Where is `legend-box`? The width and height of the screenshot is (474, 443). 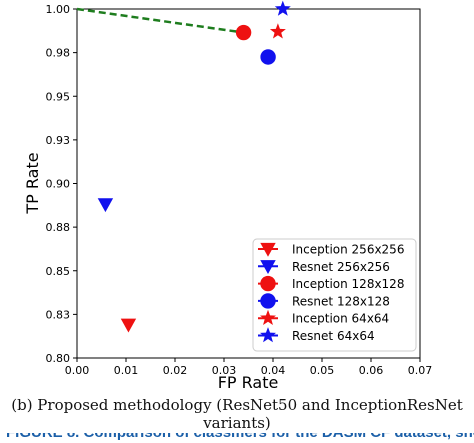
legend-box is located at coordinates (334, 295).